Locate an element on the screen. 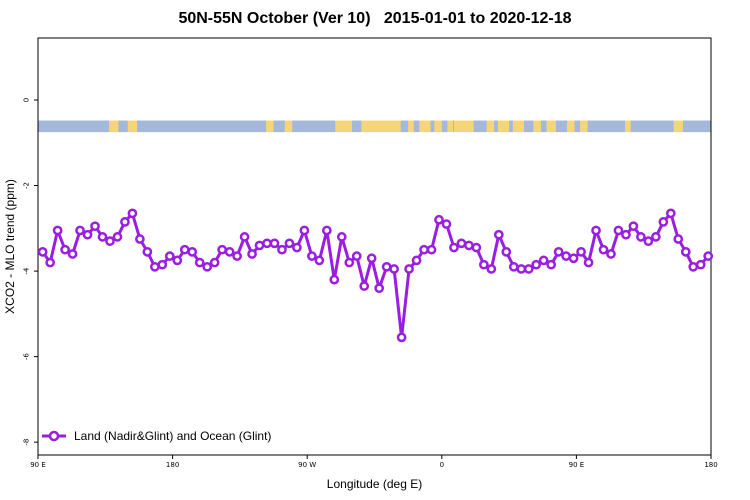  x-axis: 90 E 180 90 W 0 90 E 180 is located at coordinates (374, 462).